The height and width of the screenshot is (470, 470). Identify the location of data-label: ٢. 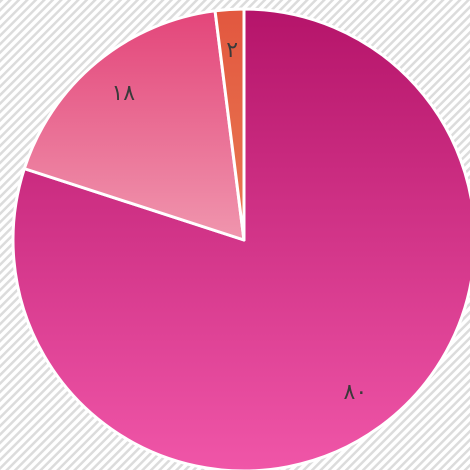
(232, 50).